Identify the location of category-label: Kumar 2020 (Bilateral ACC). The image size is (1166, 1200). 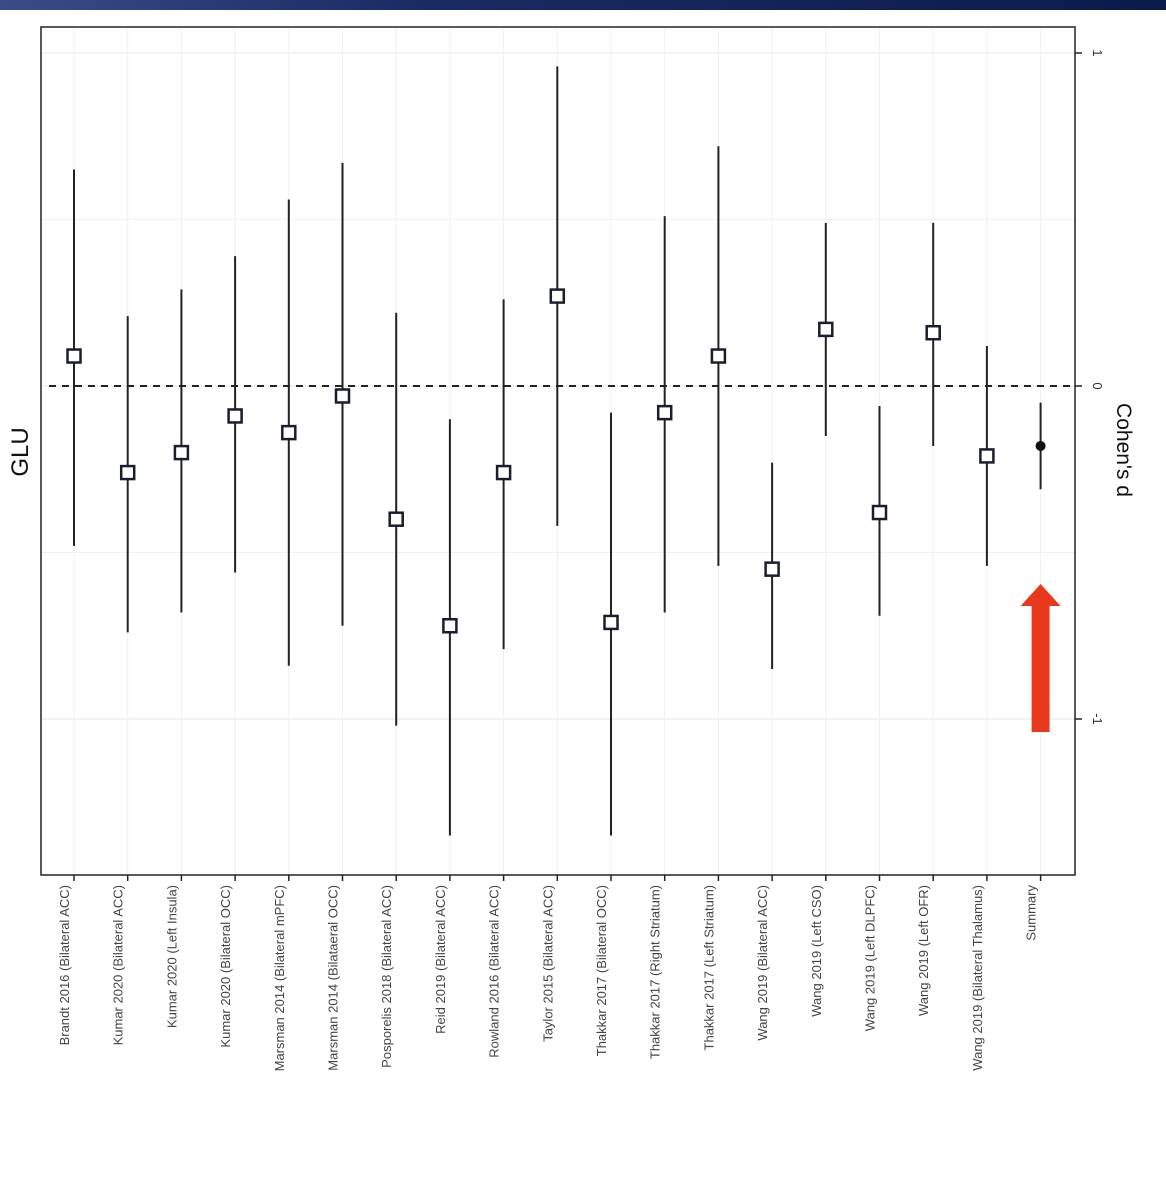
(118, 965).